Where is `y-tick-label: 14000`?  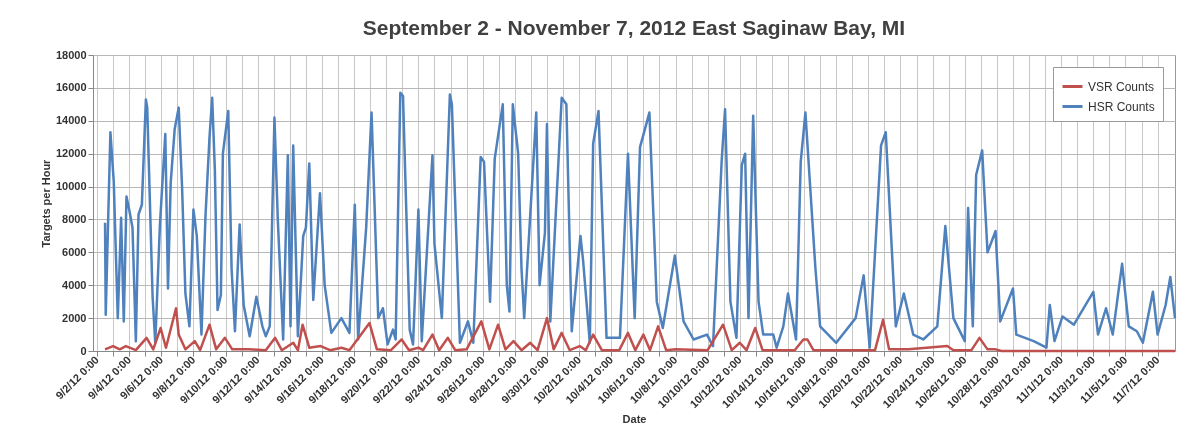
y-tick-label: 14000 is located at coordinates (71, 120).